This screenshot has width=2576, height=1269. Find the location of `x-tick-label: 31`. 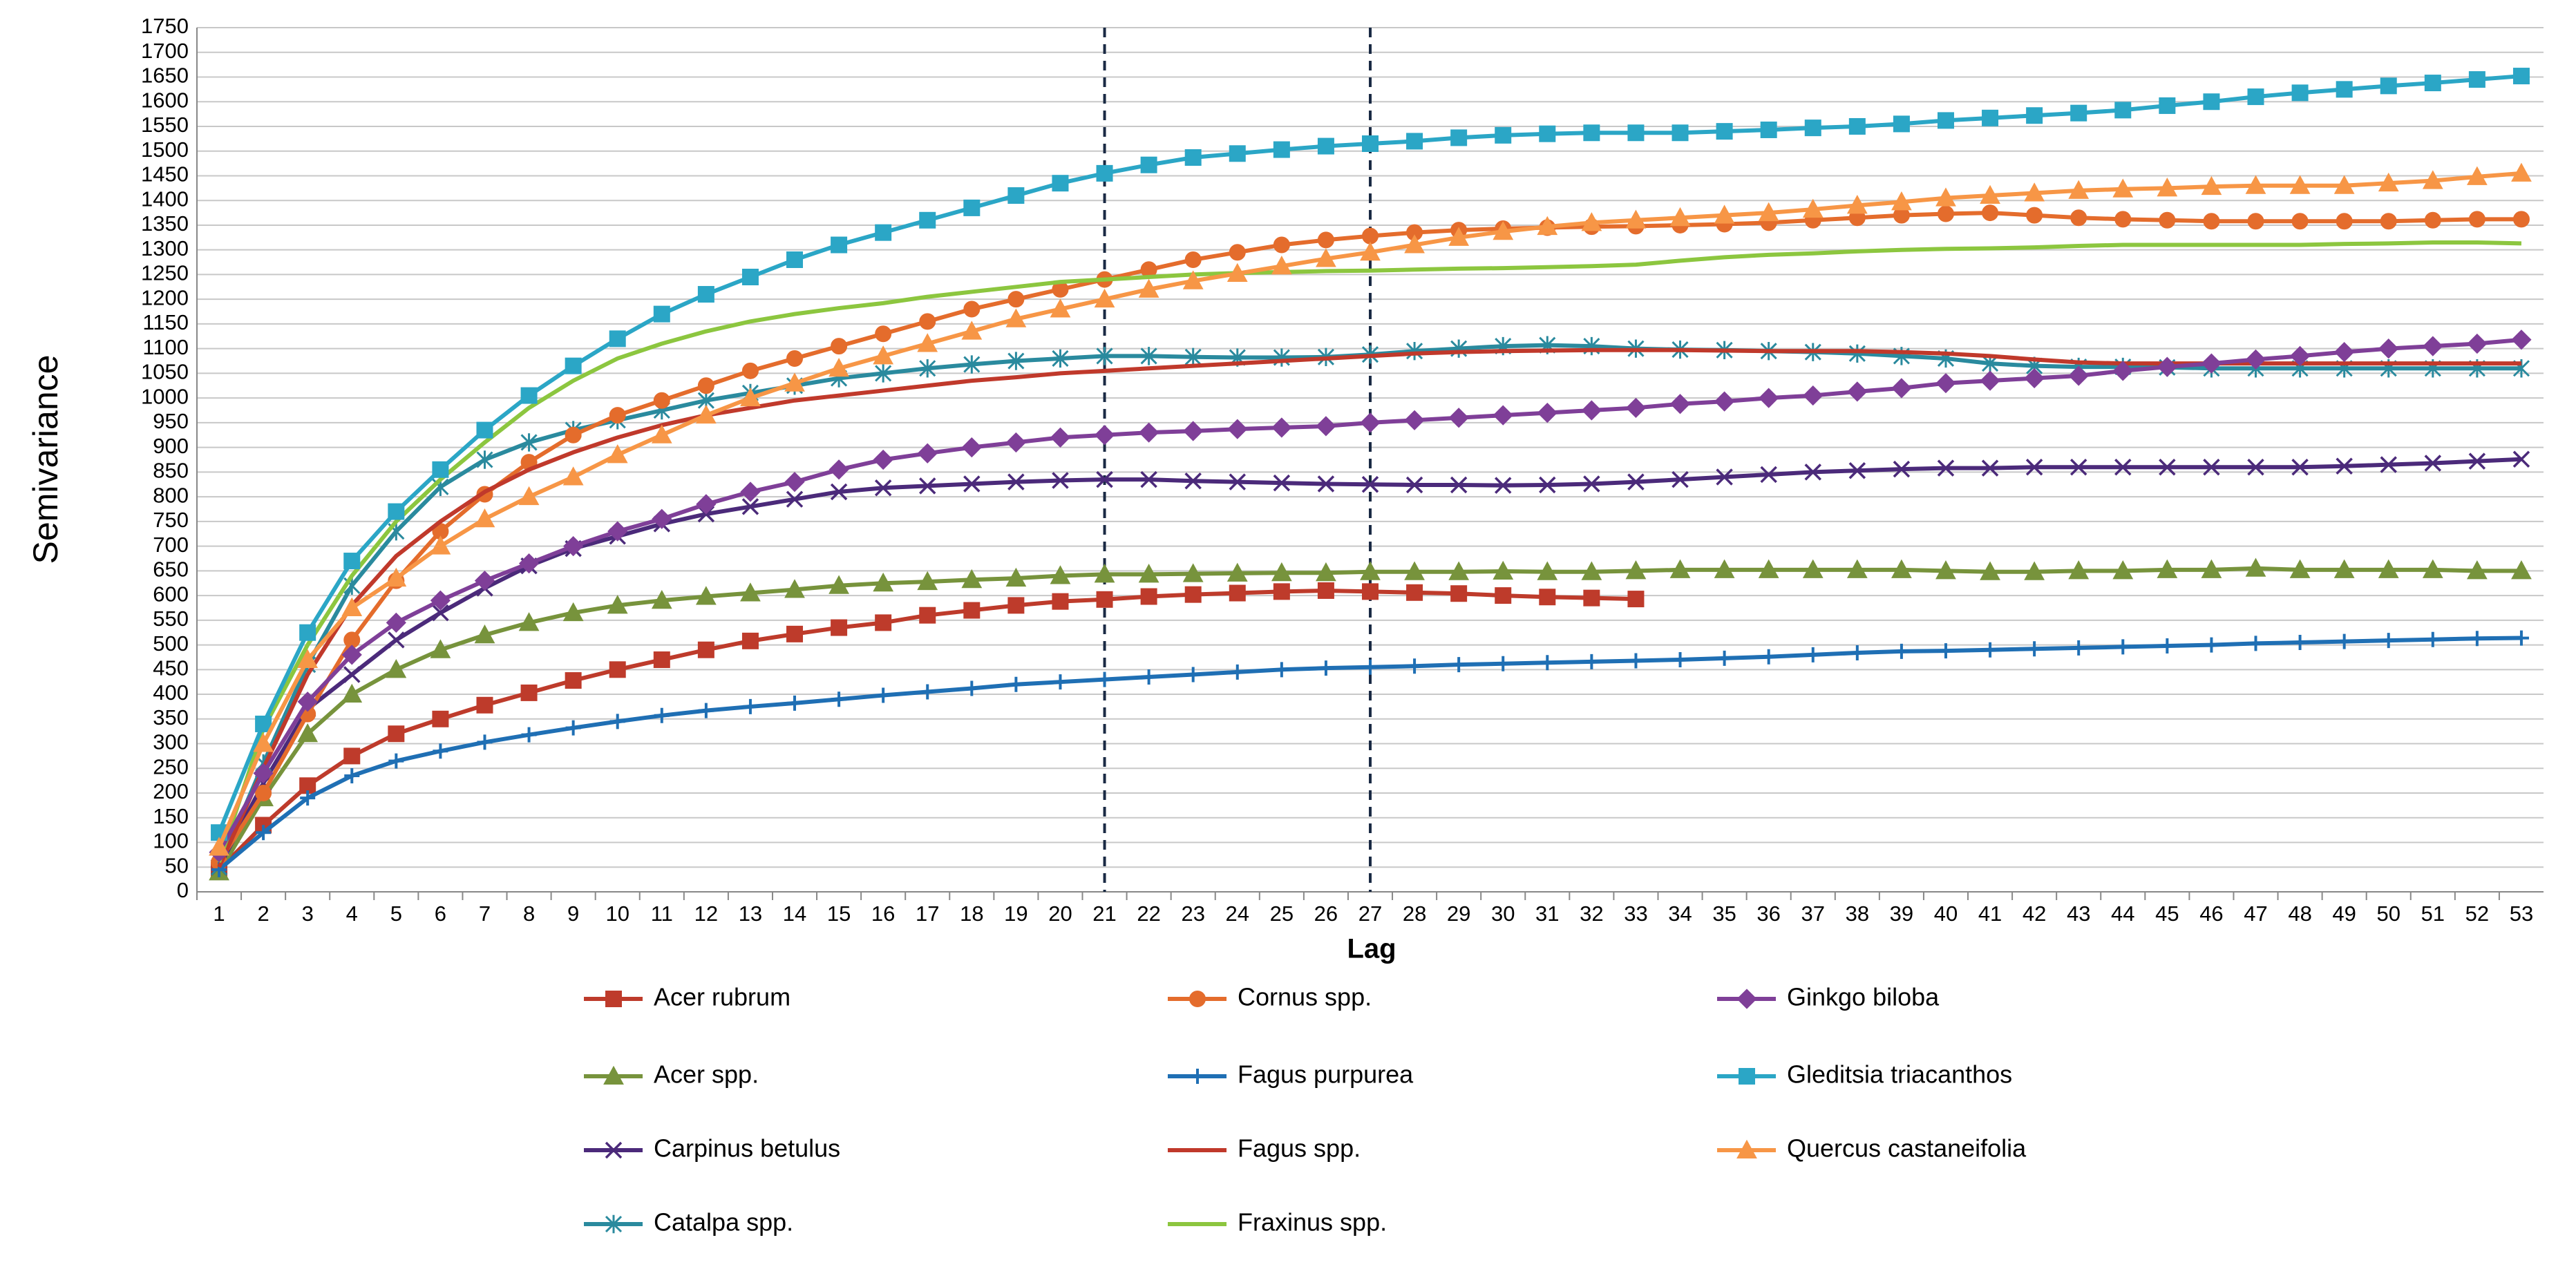

x-tick-label: 31 is located at coordinates (1547, 913).